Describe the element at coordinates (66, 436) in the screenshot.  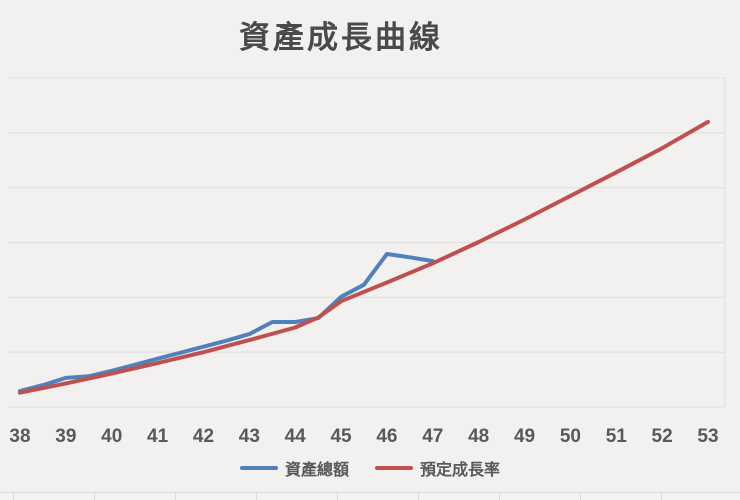
I see `x-axis-label: 39` at that location.